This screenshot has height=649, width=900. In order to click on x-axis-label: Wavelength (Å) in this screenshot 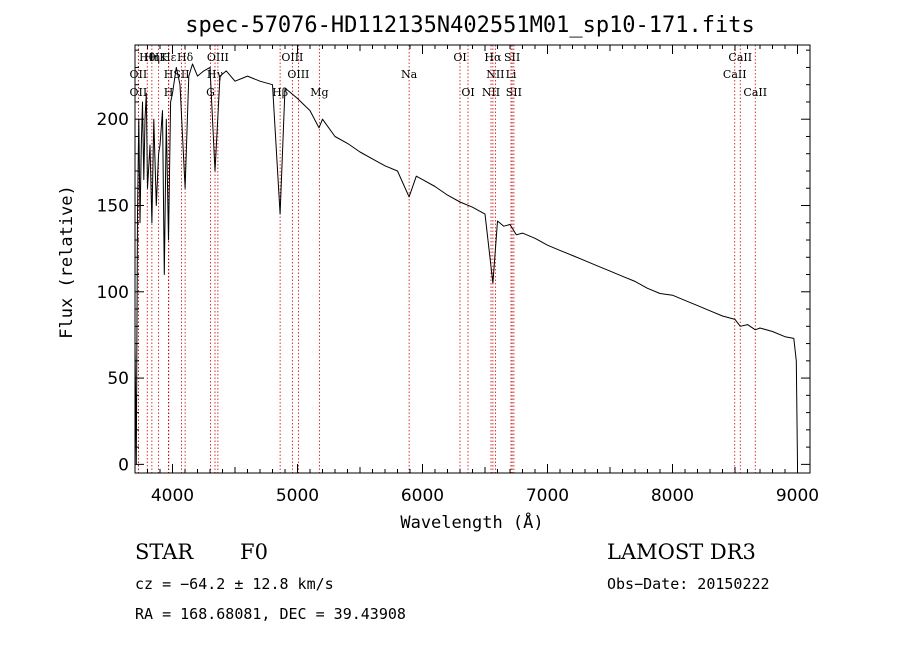, I will do `click(471, 522)`.